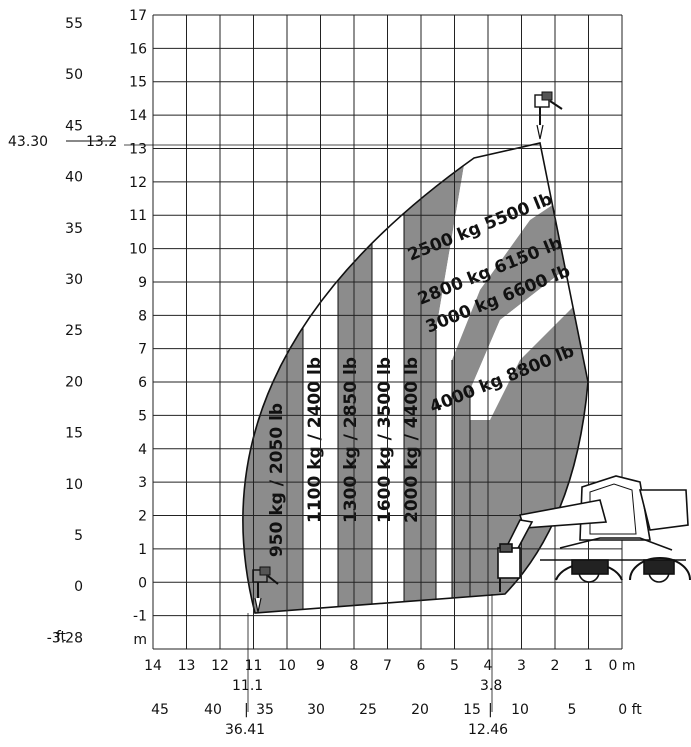 This screenshot has width=691, height=747. Describe the element at coordinates (588, 666) in the screenshot. I see `m-tick-bottom: 1` at that location.